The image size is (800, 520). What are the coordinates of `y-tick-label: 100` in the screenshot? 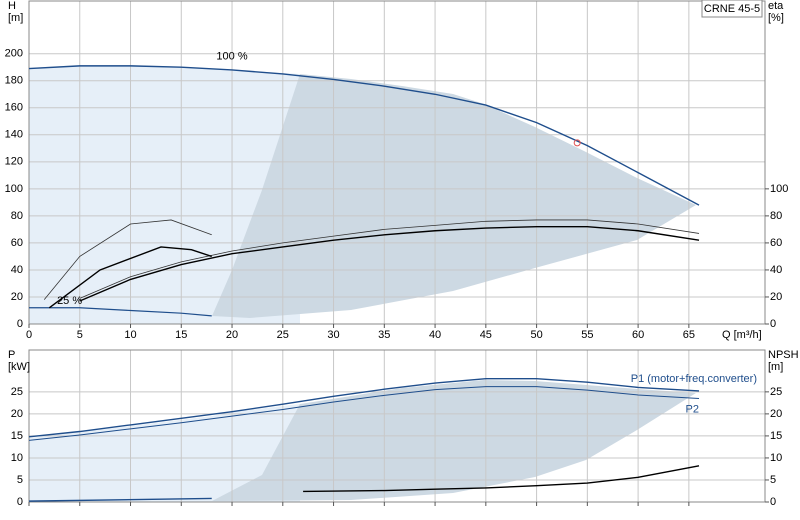 It's located at (14, 189).